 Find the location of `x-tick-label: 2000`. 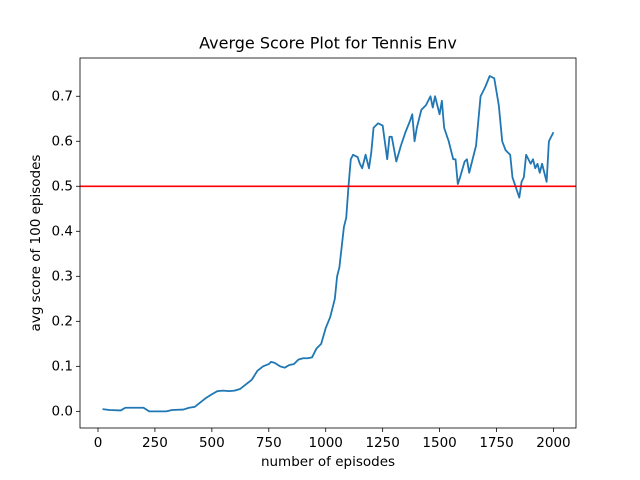

x-tick-label: 2000 is located at coordinates (553, 443).